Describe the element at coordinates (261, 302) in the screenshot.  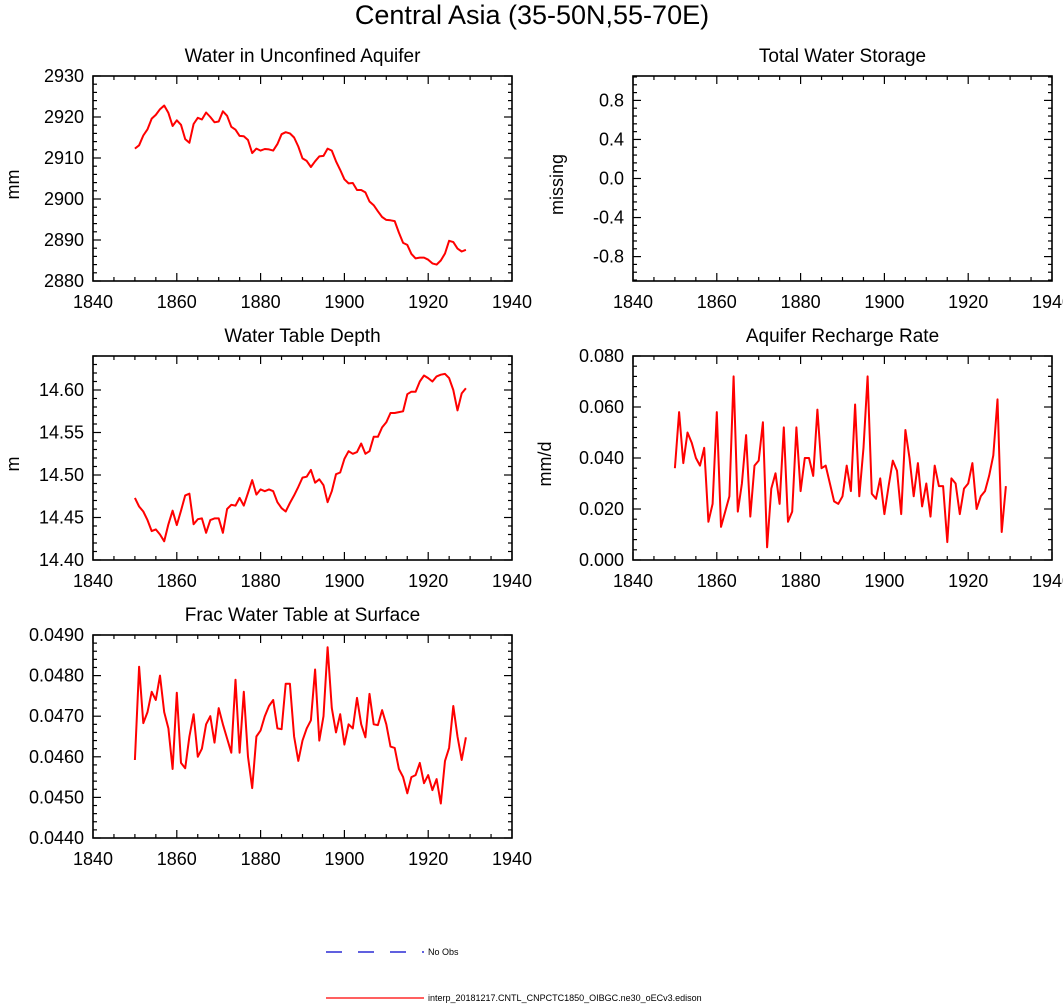
I see `water-in-unconfined-aquifer-xtick-label: 1880` at that location.